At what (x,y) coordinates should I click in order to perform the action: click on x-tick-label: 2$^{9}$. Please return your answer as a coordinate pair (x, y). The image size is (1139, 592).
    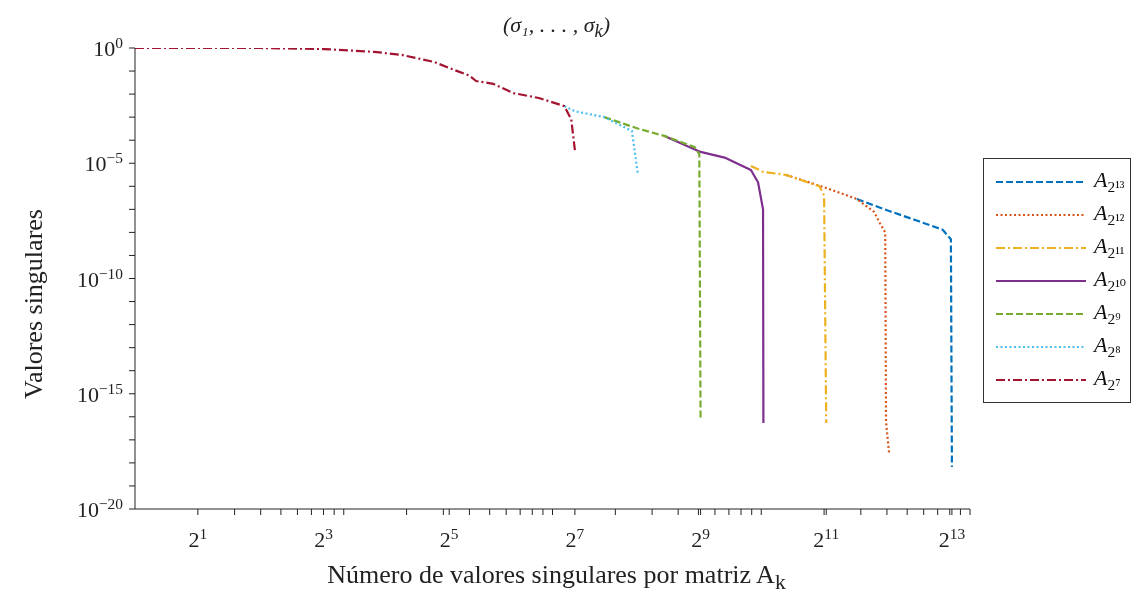
    Looking at the image, I should click on (701, 538).